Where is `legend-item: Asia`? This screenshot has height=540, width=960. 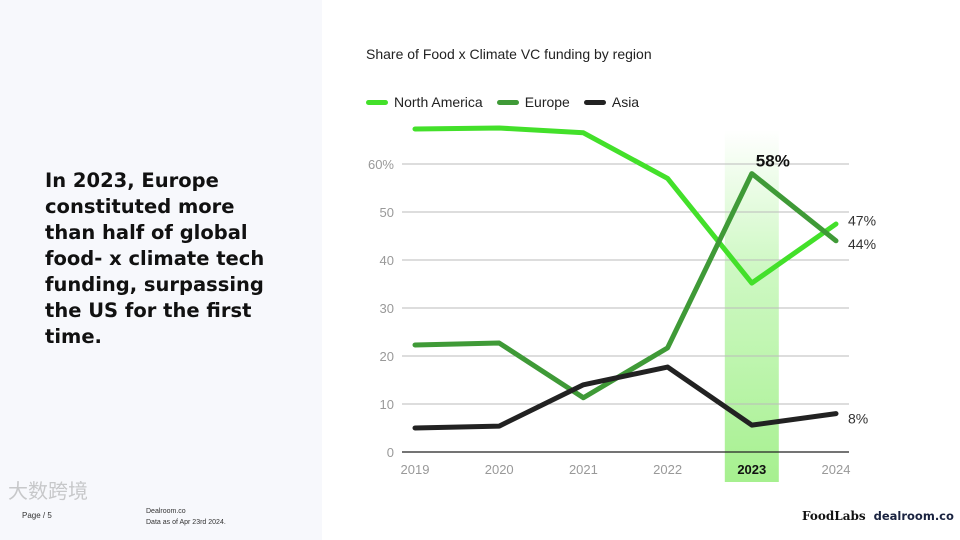 legend-item: Asia is located at coordinates (611, 102).